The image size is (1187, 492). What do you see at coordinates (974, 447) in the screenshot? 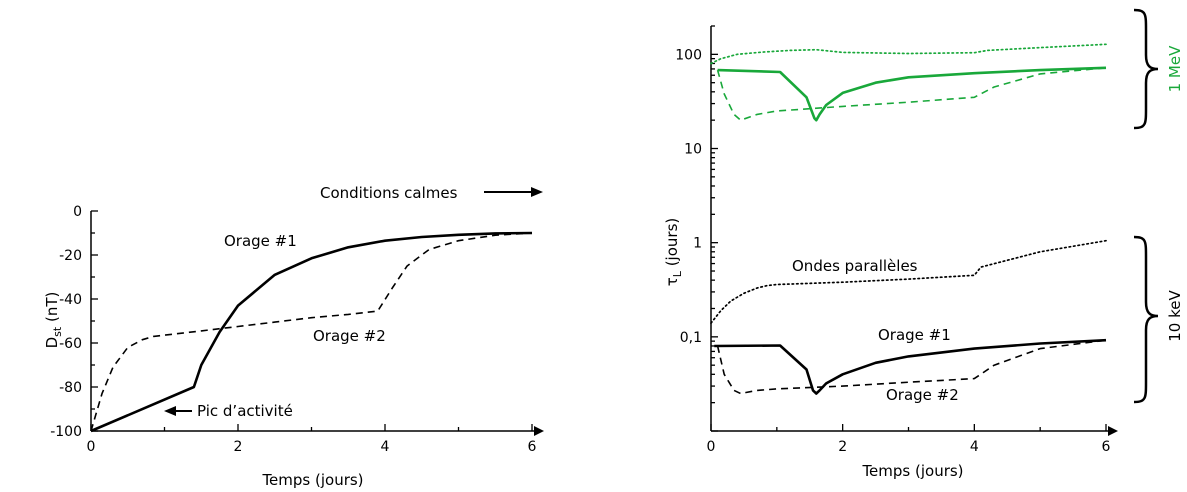
I see `tau-x-tick-label: 4` at bounding box center [974, 447].